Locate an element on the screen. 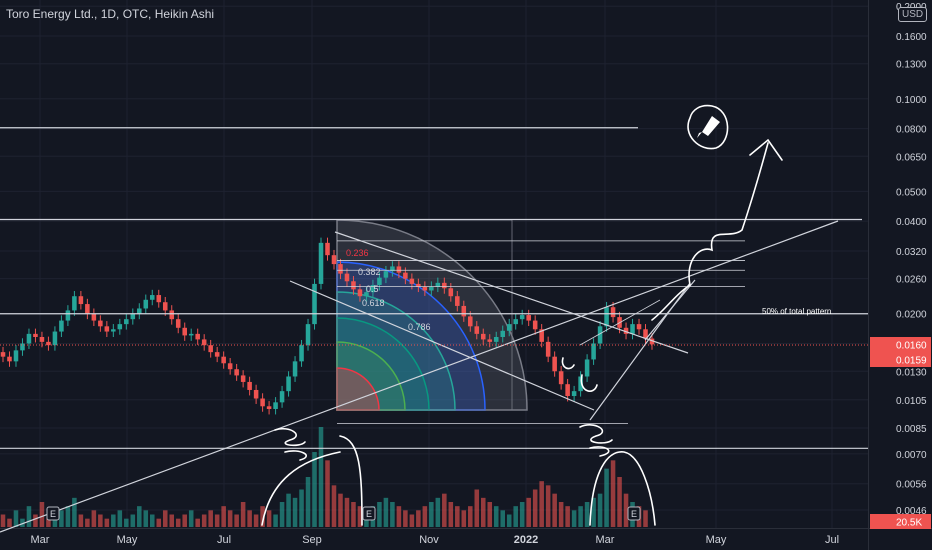 The height and width of the screenshot is (550, 932). fib-level-label: 0.786 is located at coordinates (419, 327).